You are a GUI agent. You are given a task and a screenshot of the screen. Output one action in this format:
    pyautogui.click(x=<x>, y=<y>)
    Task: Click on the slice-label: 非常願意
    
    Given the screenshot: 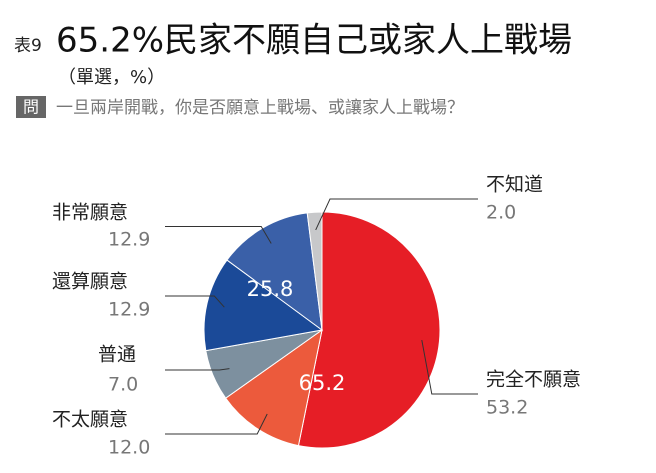 What is the action you would take?
    pyautogui.click(x=90, y=213)
    